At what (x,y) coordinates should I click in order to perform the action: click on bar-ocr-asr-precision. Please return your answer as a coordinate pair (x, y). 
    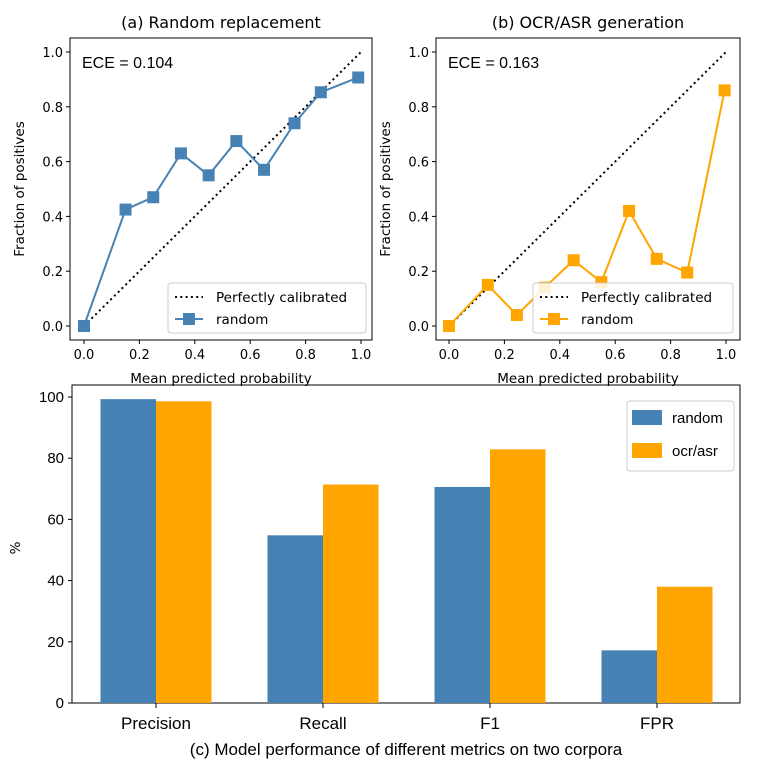
    Looking at the image, I should click on (184, 552).